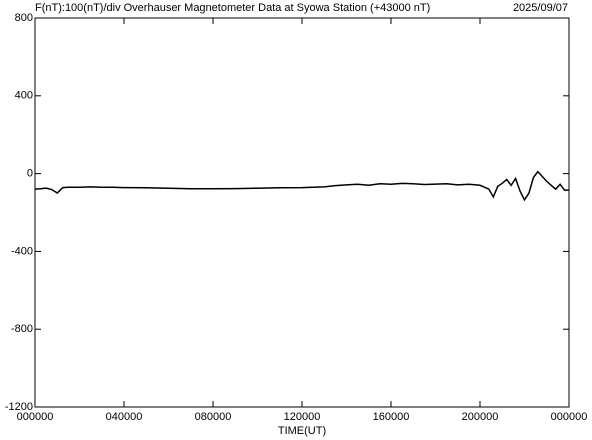  What do you see at coordinates (301, 186) in the screenshot?
I see `data-line` at bounding box center [301, 186].